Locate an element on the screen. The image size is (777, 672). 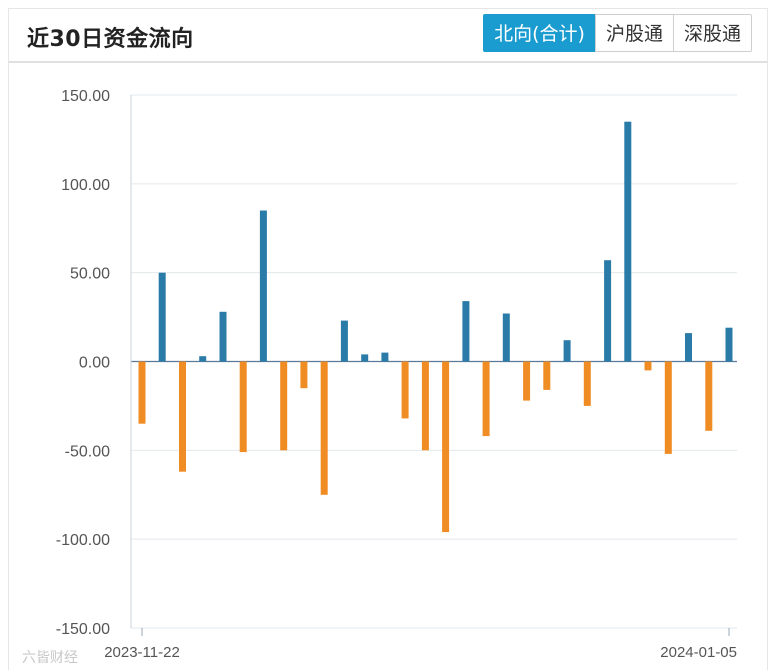
watermark-text: 六皆财经 is located at coordinates (50, 658).